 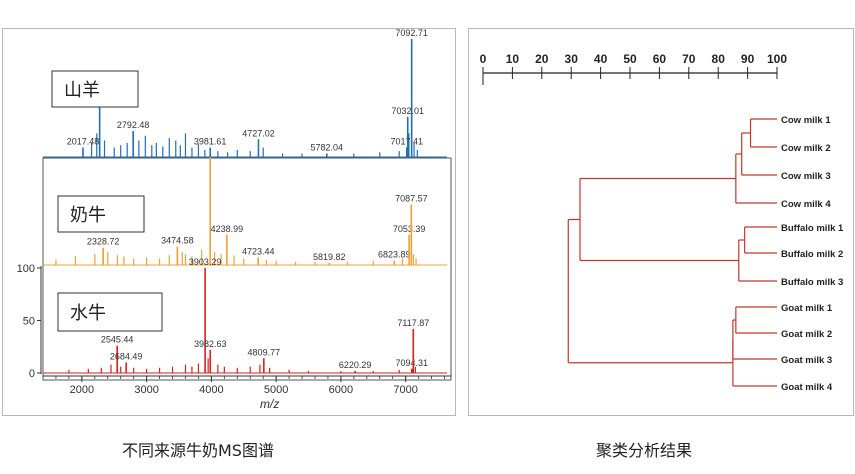 What do you see at coordinates (198, 450) in the screenshot?
I see `ms-caption: 不同来源牛奶MS图谱` at bounding box center [198, 450].